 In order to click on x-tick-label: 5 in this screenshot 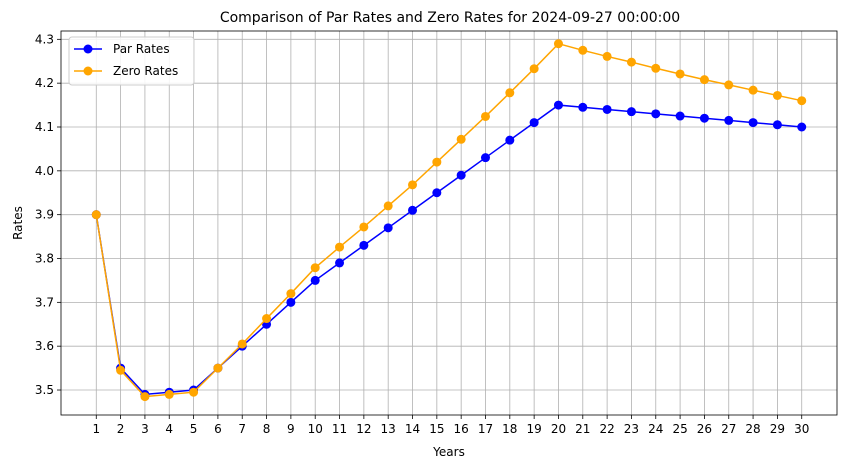, I will do `click(194, 429)`.